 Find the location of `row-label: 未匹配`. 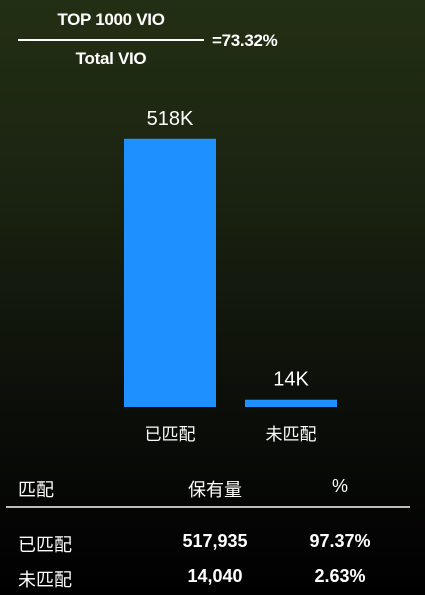

row-label: 未匹配 is located at coordinates (45, 580).